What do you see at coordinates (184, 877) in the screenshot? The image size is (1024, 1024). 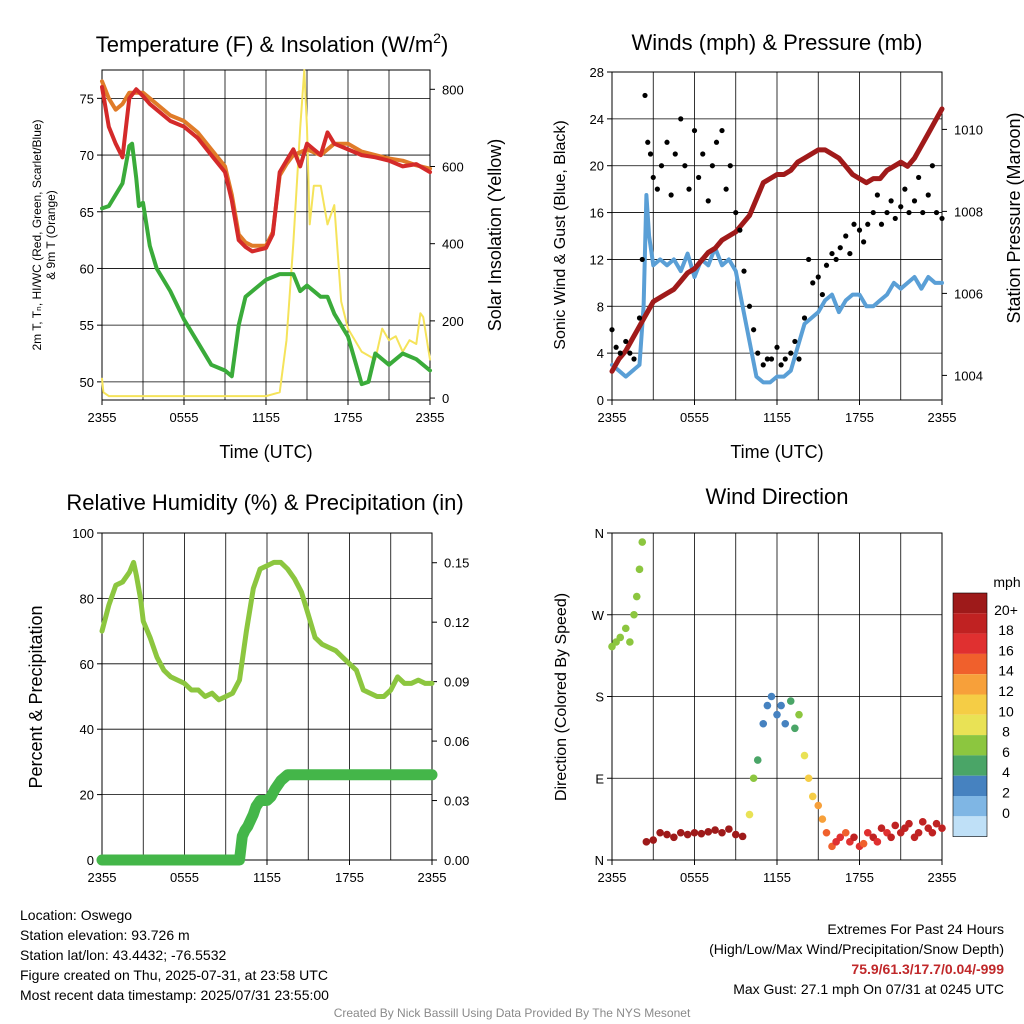 I see `rh-xtick-label: 0555` at bounding box center [184, 877].